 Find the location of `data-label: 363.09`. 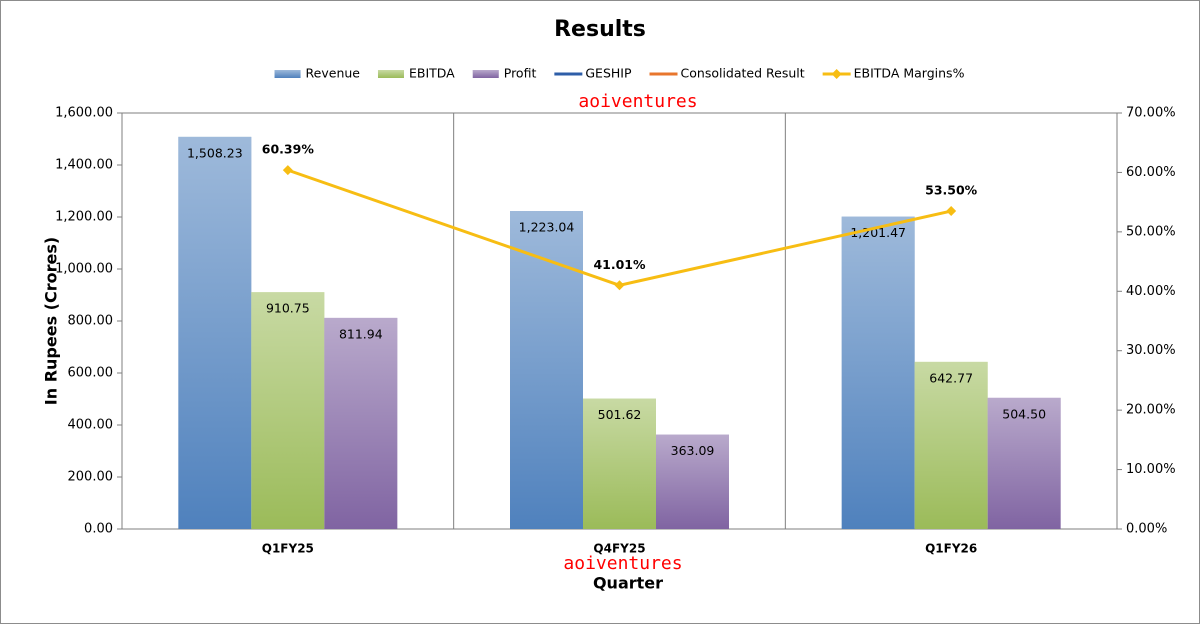

data-label: 363.09 is located at coordinates (693, 450).